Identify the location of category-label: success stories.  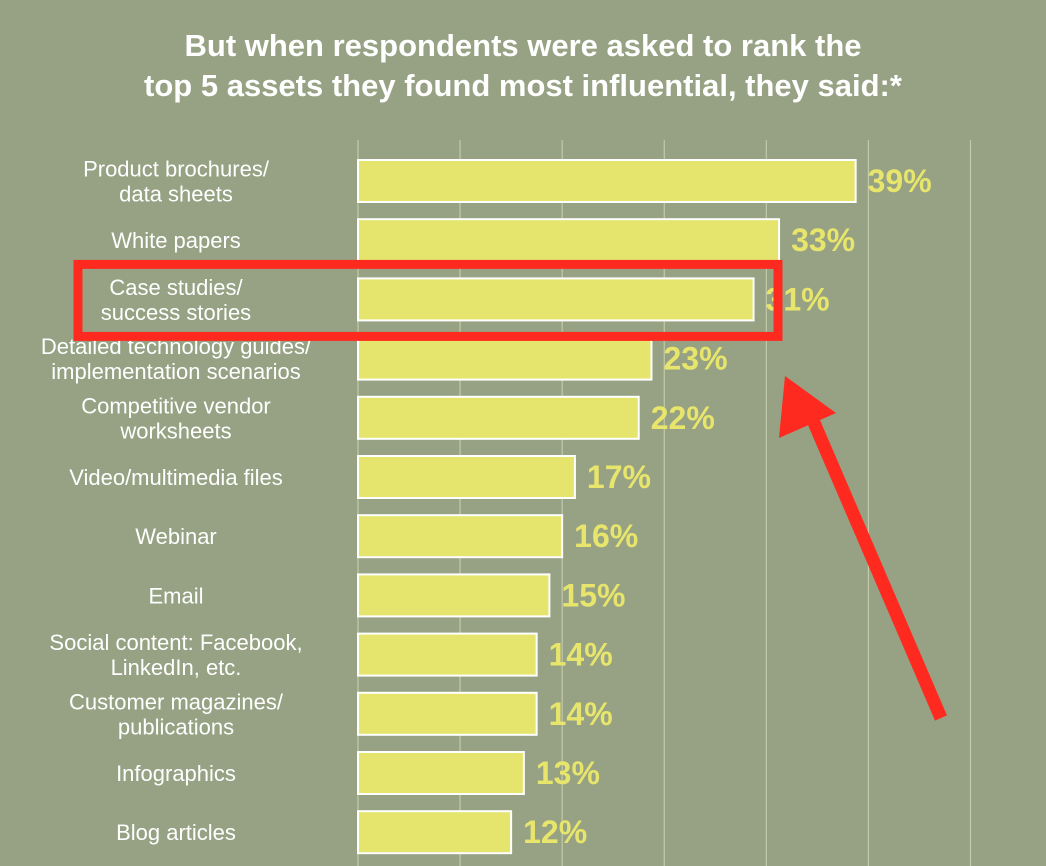
(176, 312).